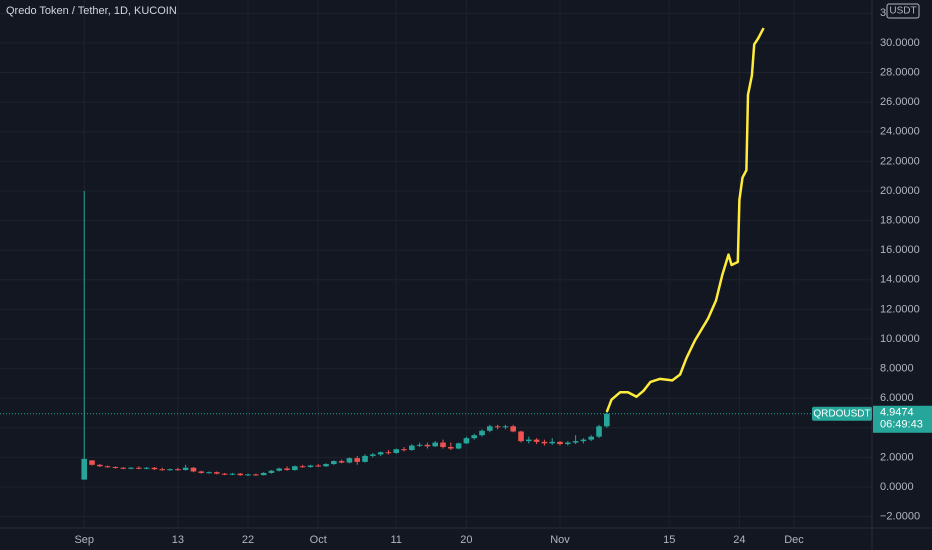 This screenshot has height=550, width=932. What do you see at coordinates (900, 161) in the screenshot?
I see `y-tick-label: 22.0000` at bounding box center [900, 161].